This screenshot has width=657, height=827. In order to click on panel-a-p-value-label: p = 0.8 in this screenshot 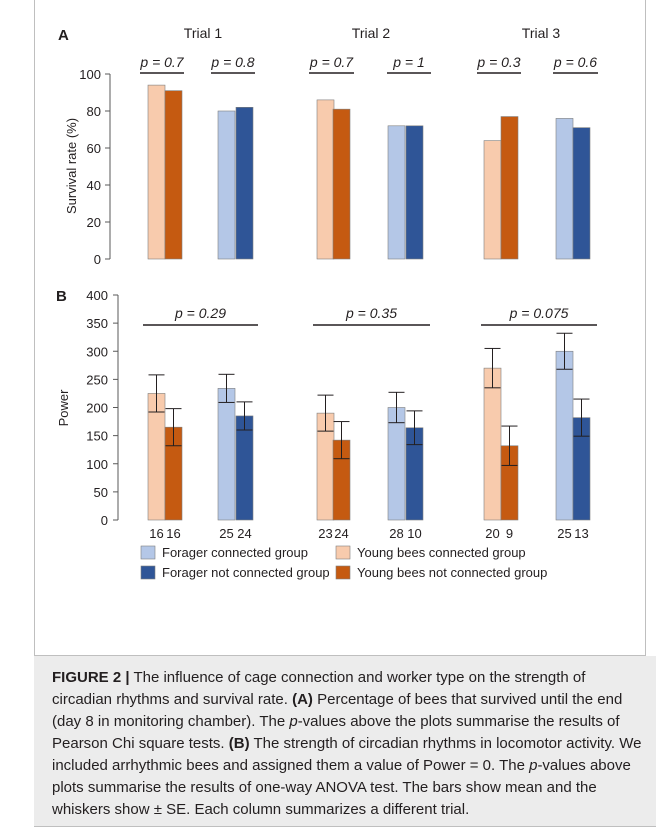, I will do `click(232, 62)`.